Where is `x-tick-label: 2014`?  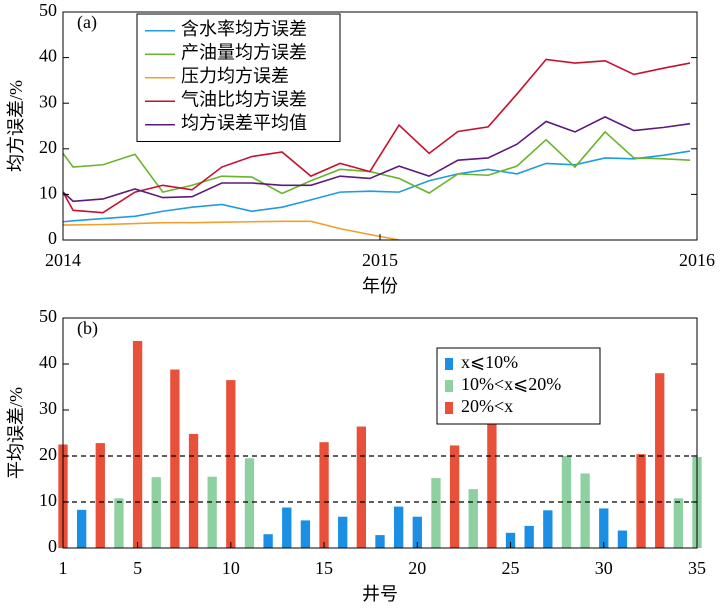
x-tick-label: 2014 is located at coordinates (63, 260).